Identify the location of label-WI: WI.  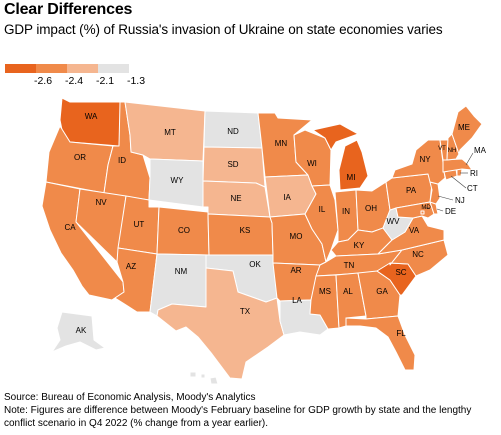
(312, 163).